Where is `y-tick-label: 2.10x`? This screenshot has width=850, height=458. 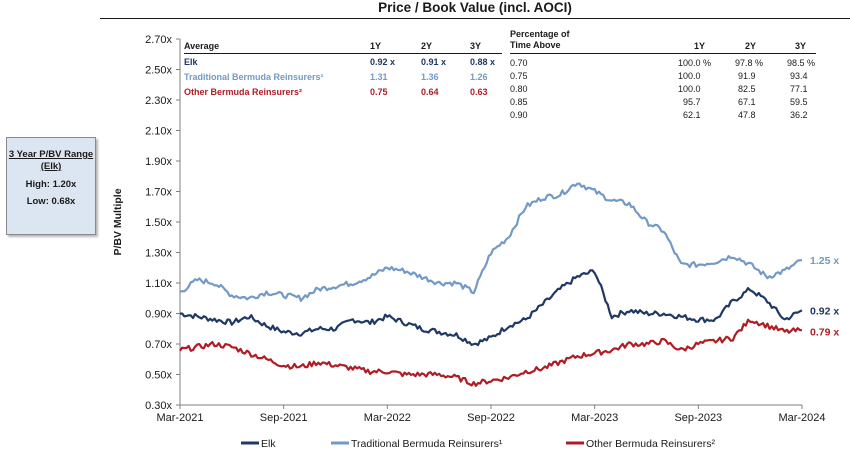
y-tick-label: 2.10x is located at coordinates (158, 132).